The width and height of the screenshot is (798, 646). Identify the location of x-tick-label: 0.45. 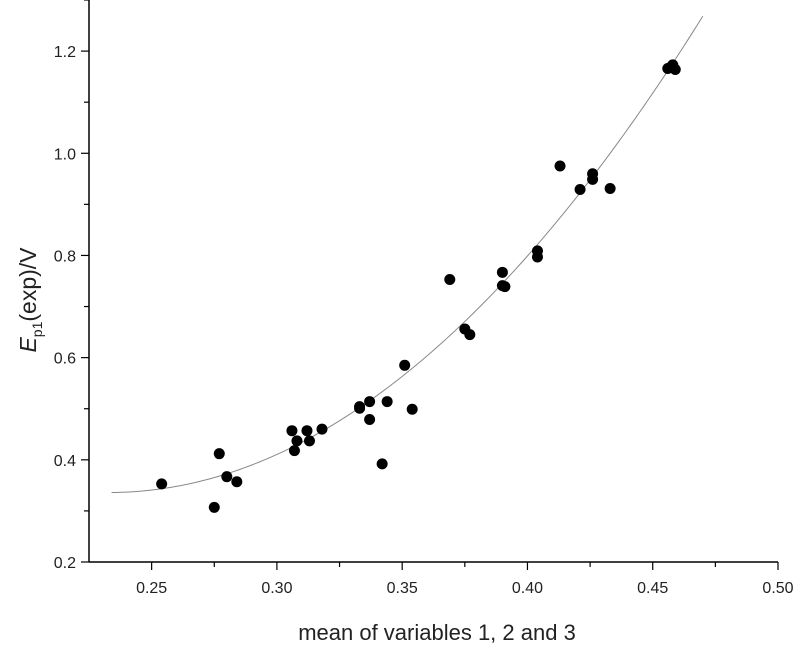
(652, 588).